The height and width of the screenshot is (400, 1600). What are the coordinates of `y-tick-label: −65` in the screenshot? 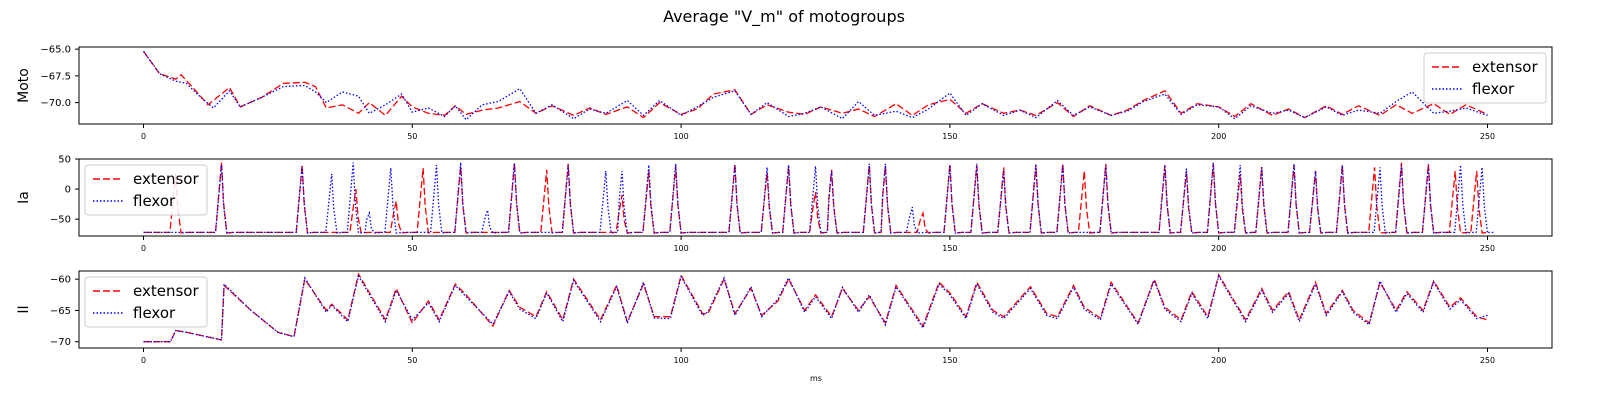 It's located at (60, 311).